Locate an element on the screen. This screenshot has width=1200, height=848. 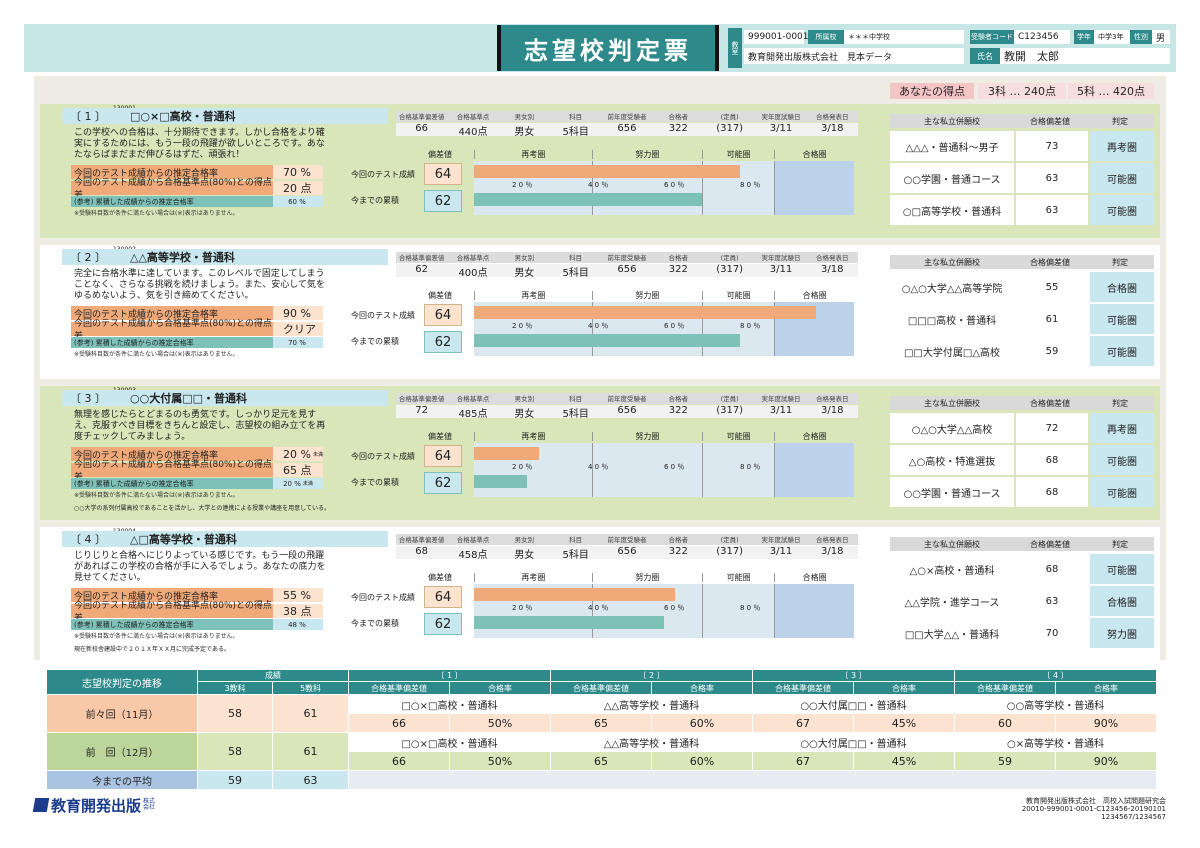
priv-std: 59 is located at coordinates (1052, 351).